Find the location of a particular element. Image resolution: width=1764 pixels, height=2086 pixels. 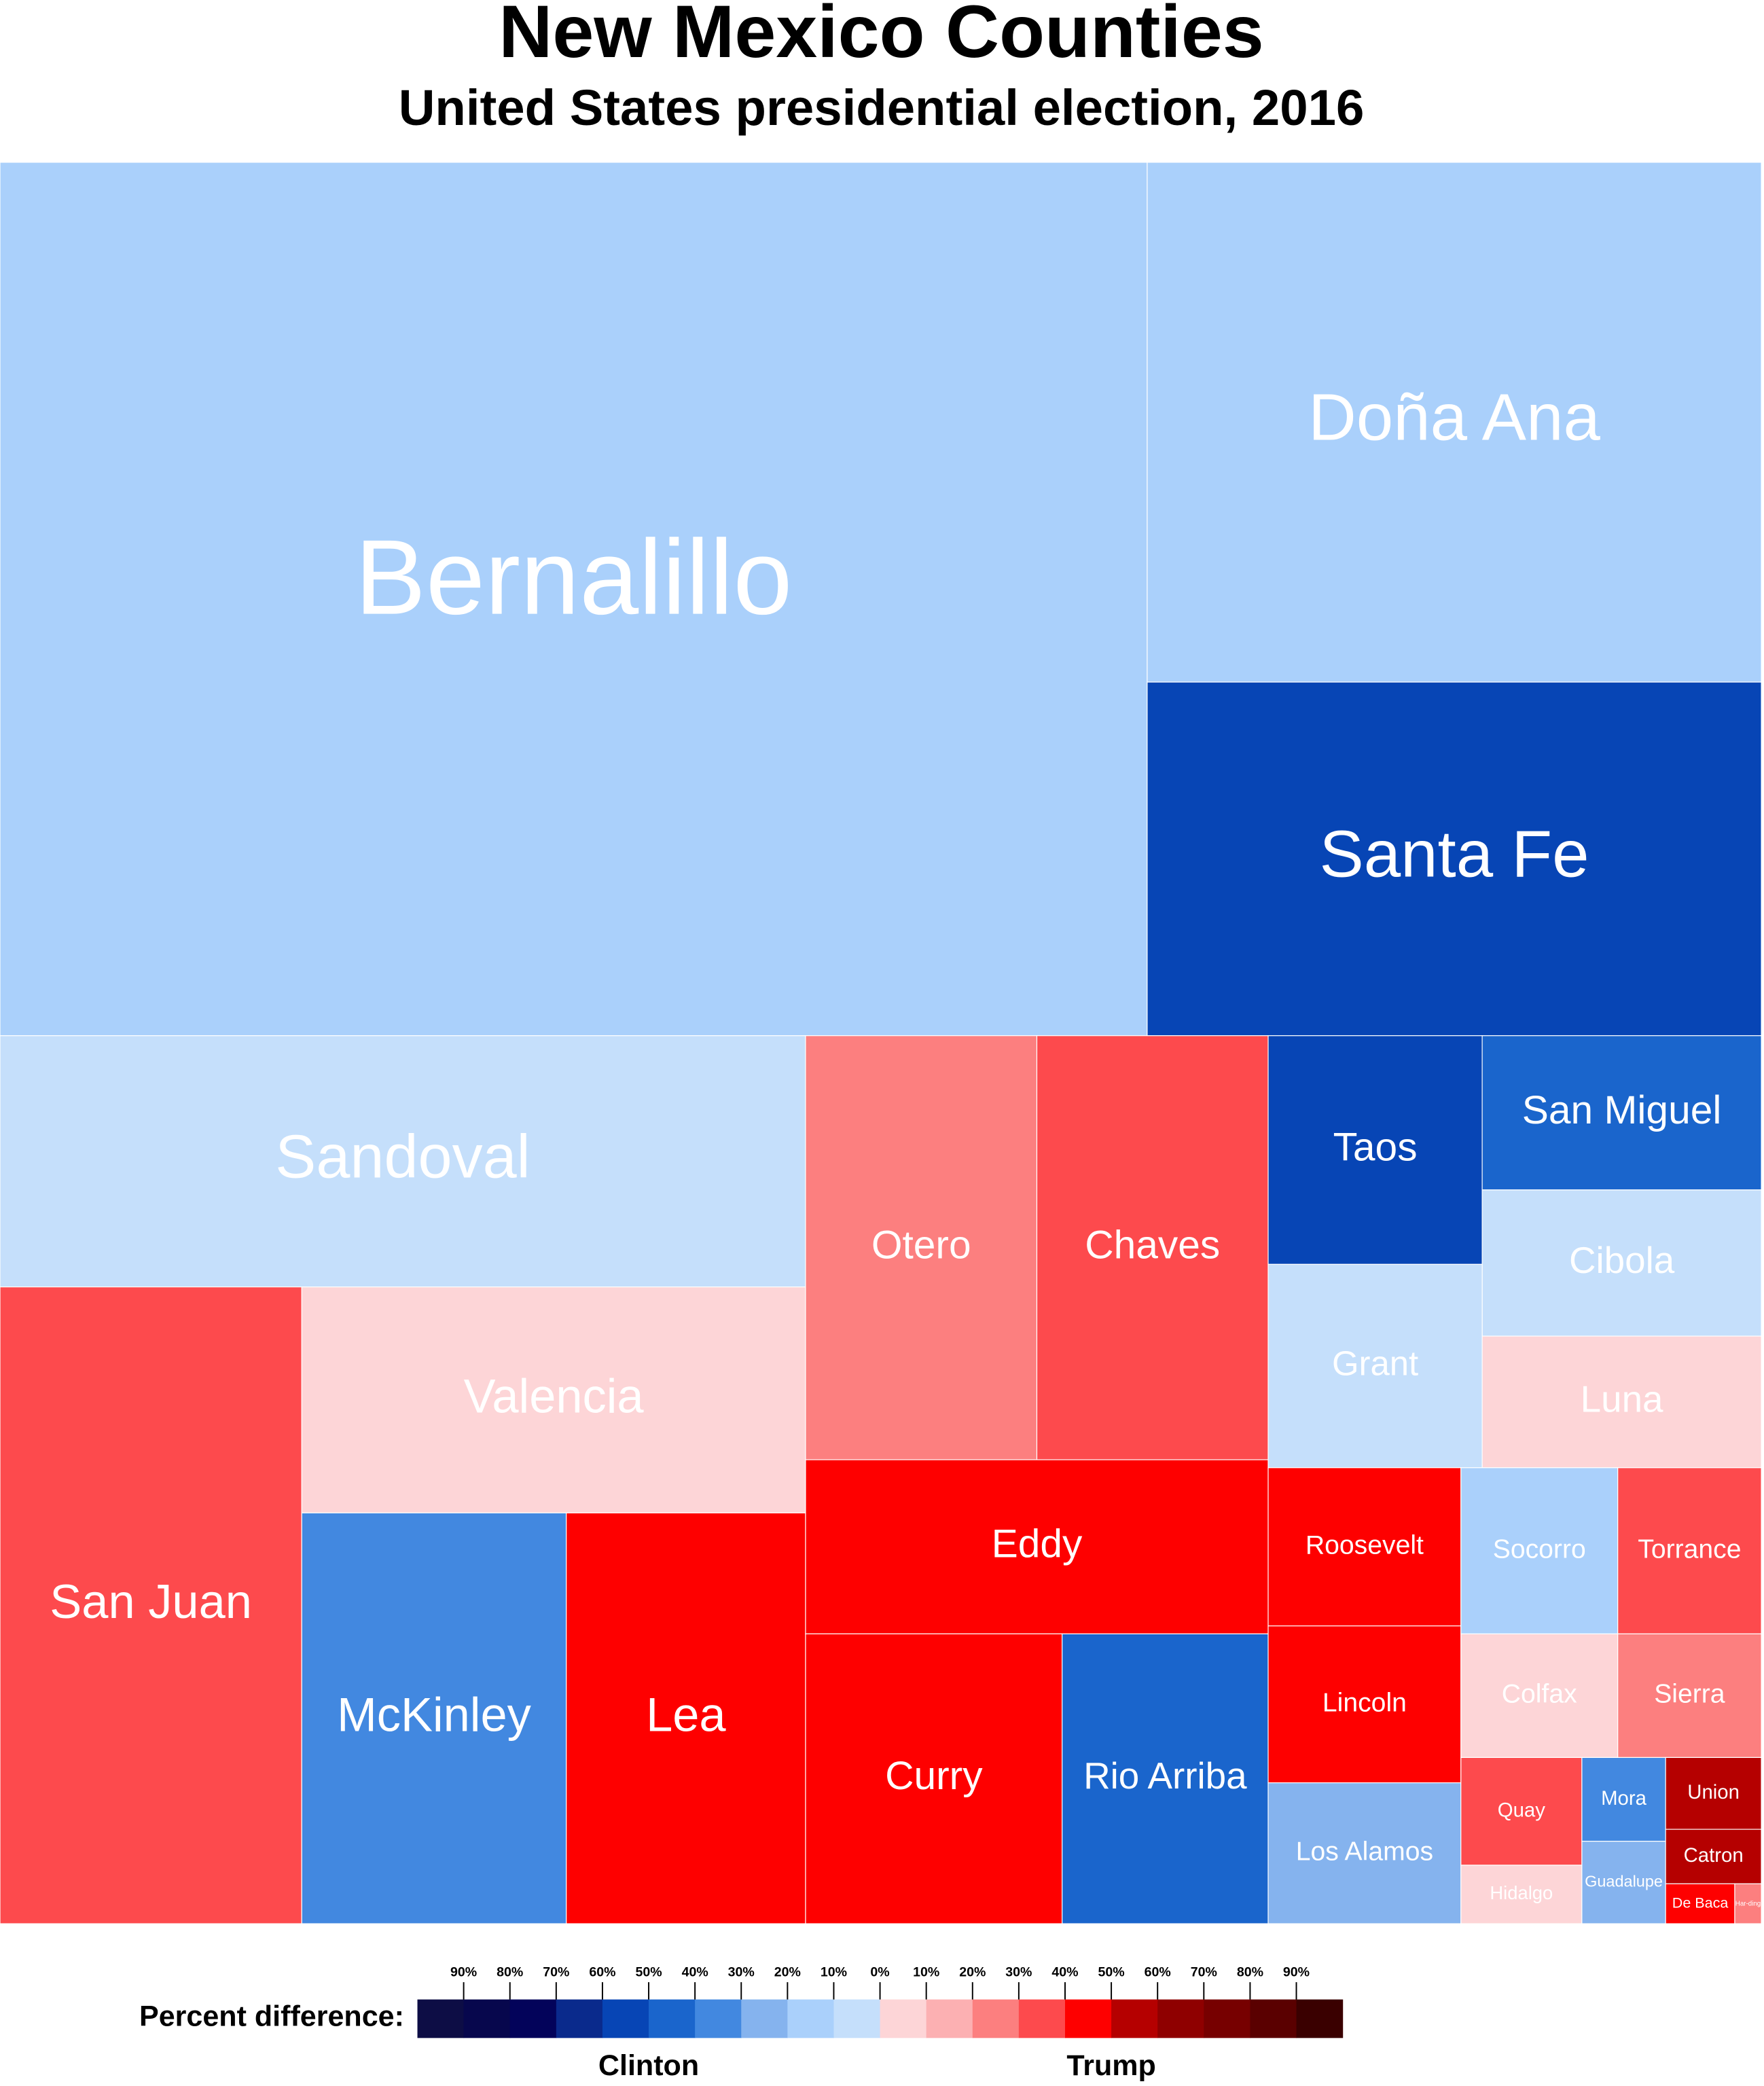

county-label: Socorro is located at coordinates (1539, 1549).